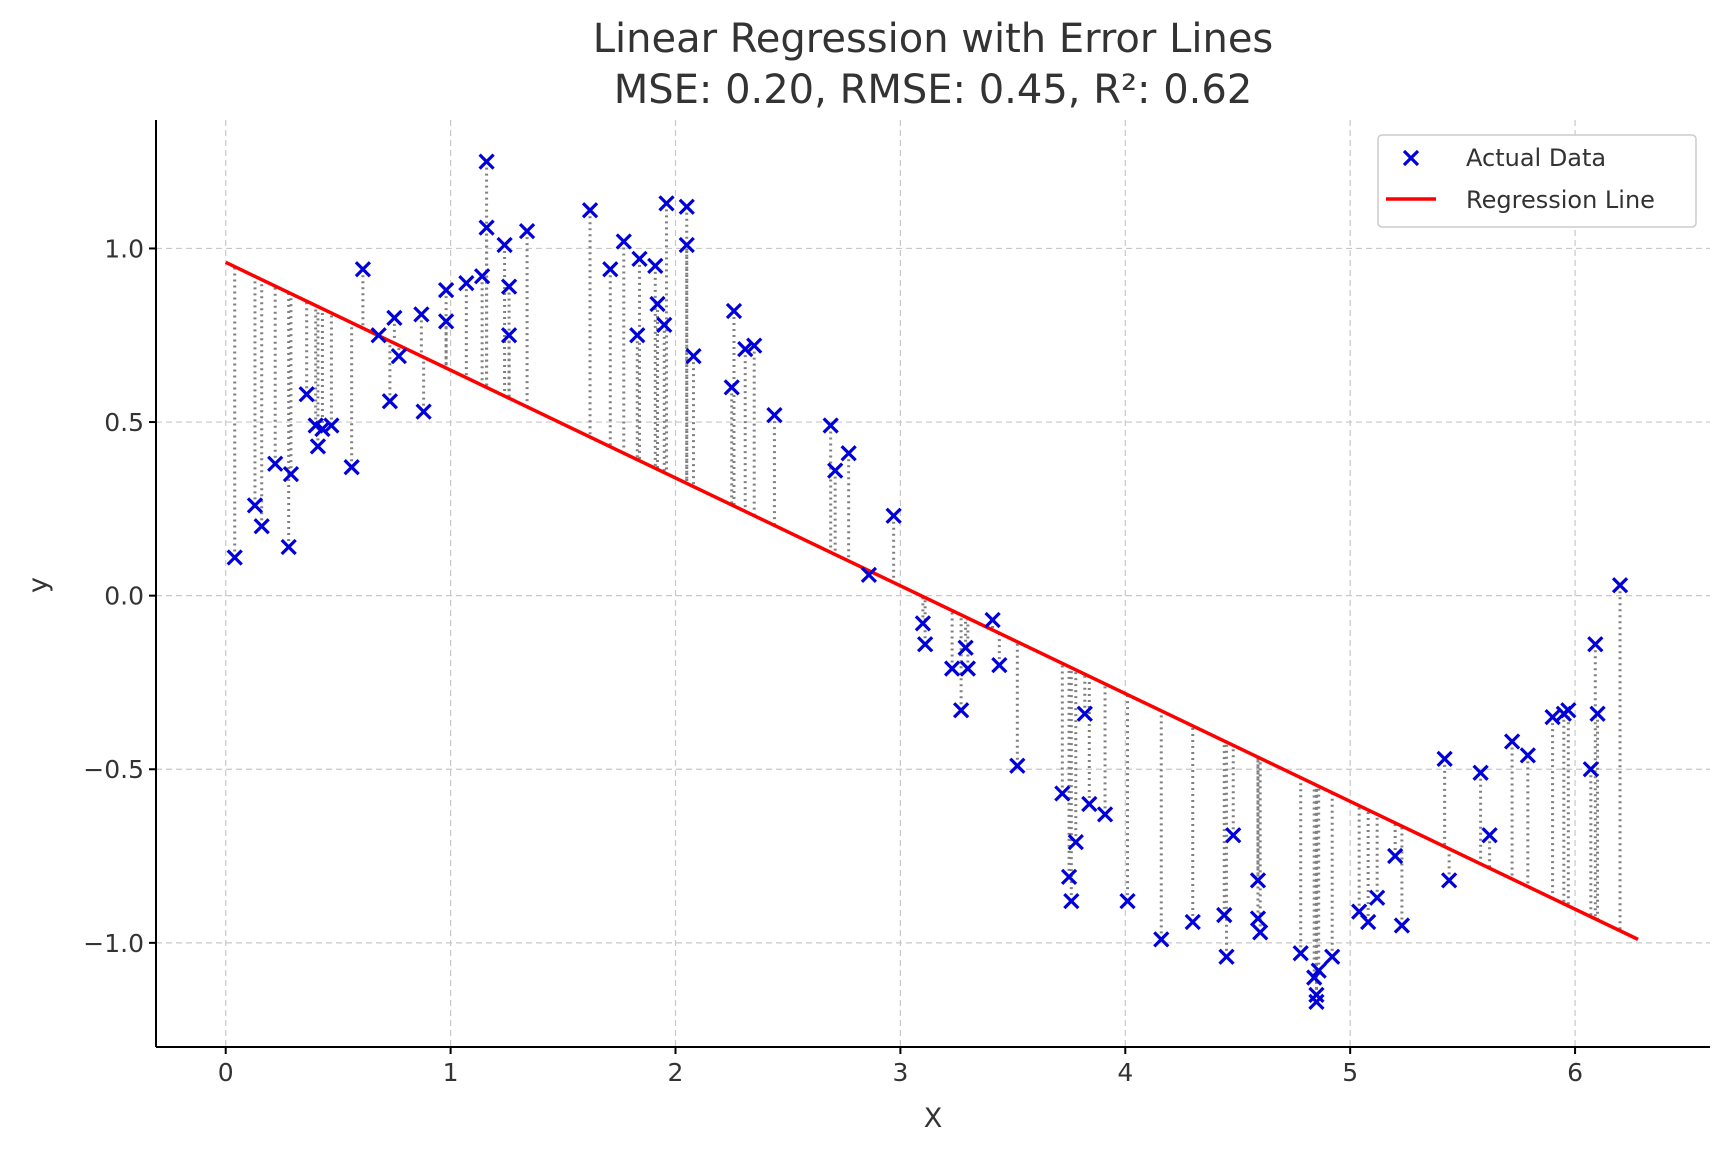  I want to click on y-tick-label: −0.5, so click(113, 769).